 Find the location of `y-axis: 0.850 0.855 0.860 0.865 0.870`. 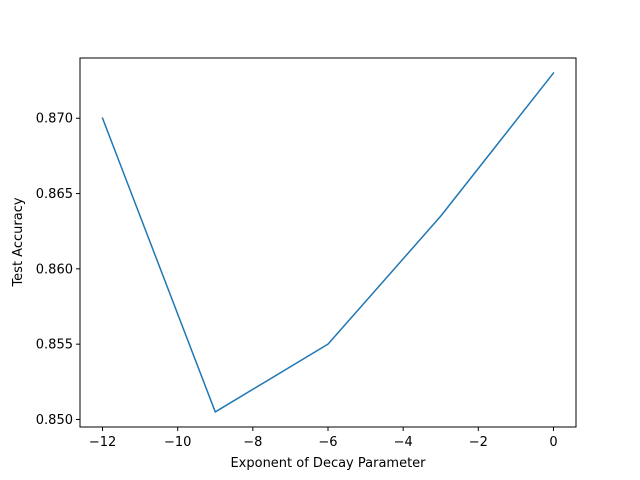

y-axis: 0.850 0.855 0.860 0.865 0.870 is located at coordinates (58, 270).